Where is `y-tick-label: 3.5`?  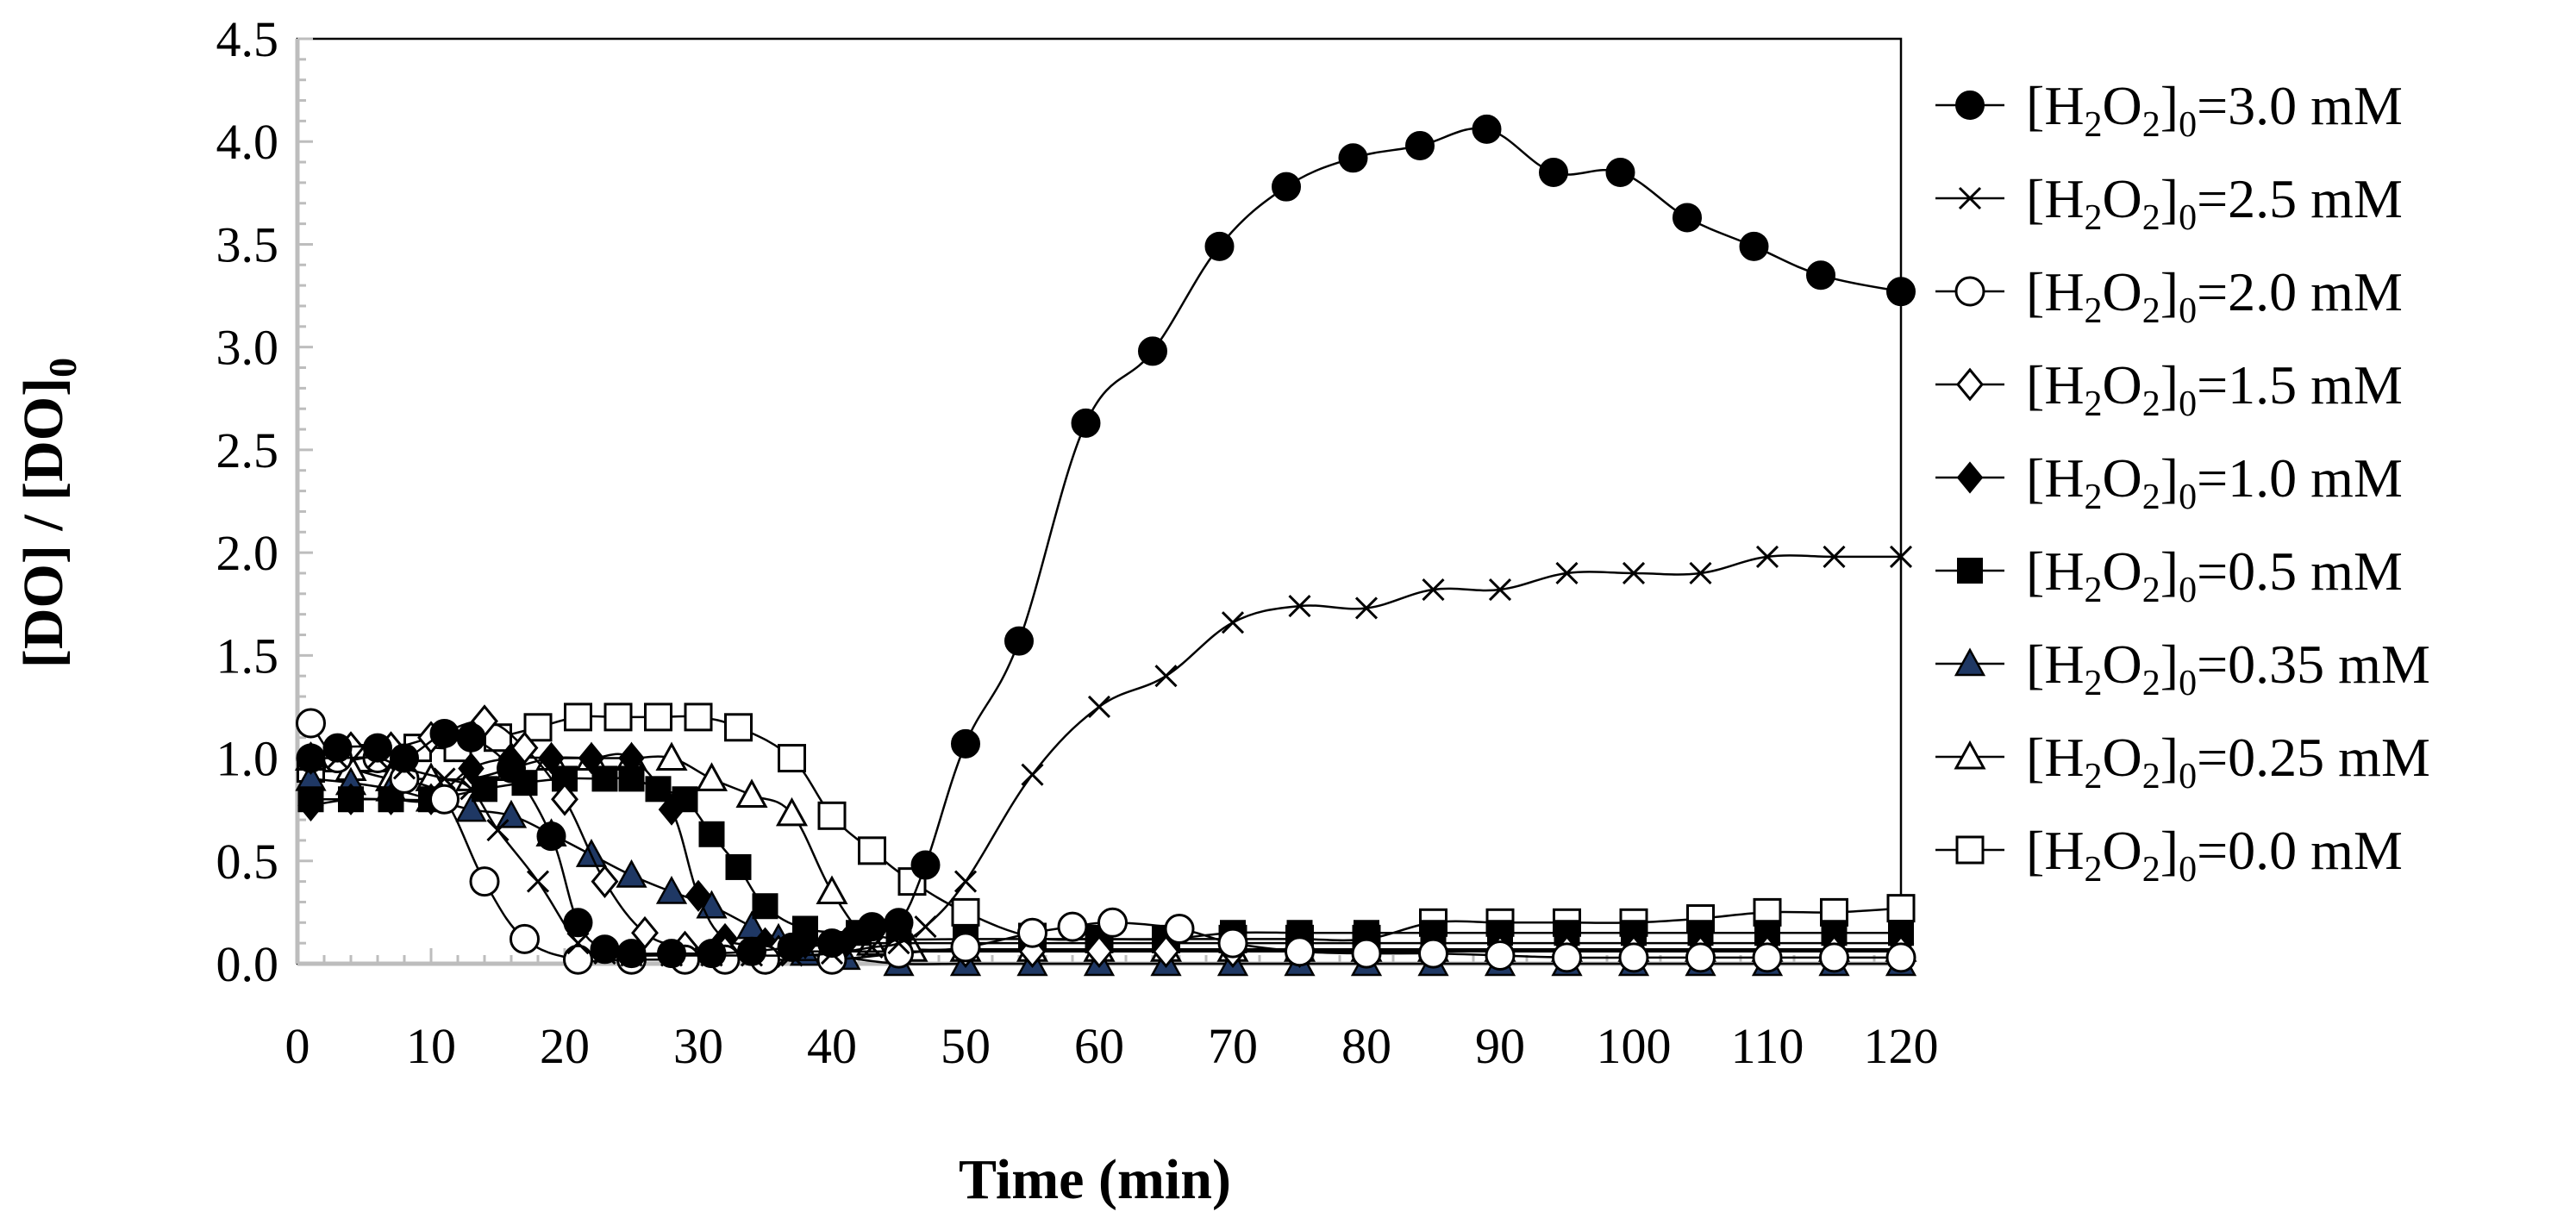 y-tick-label: 3.5 is located at coordinates (248, 244).